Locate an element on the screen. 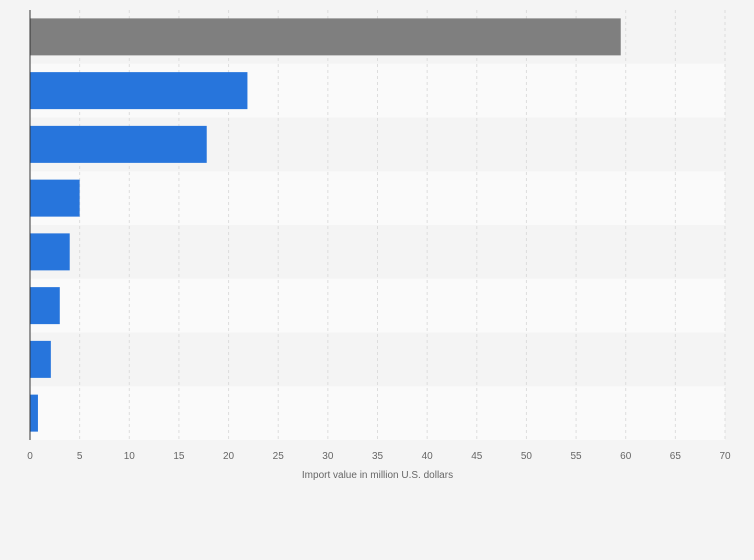  x-tick-label: 45 is located at coordinates (477, 456).